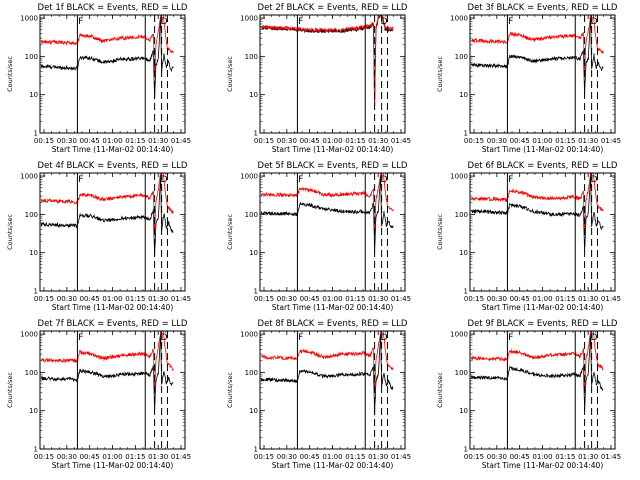  Describe the element at coordinates (113, 324) in the screenshot. I see `panel-title: Det 7f BLACK = Events, RED = LLD` at that location.